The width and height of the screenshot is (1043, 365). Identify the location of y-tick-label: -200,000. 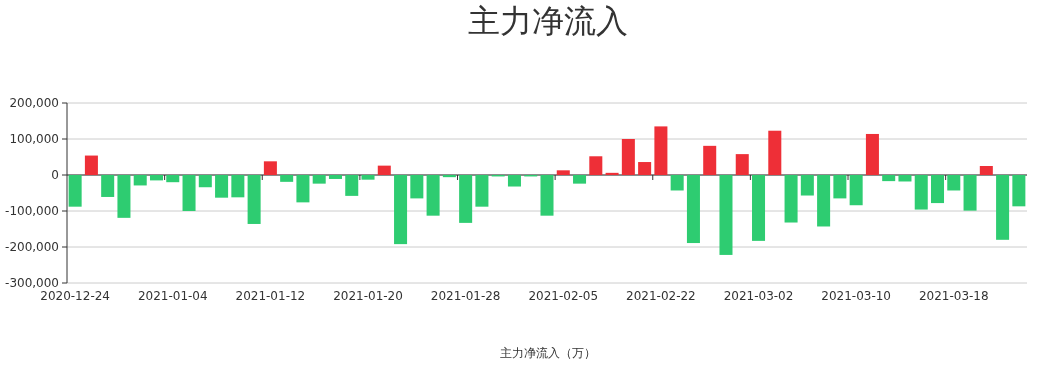
(32, 247).